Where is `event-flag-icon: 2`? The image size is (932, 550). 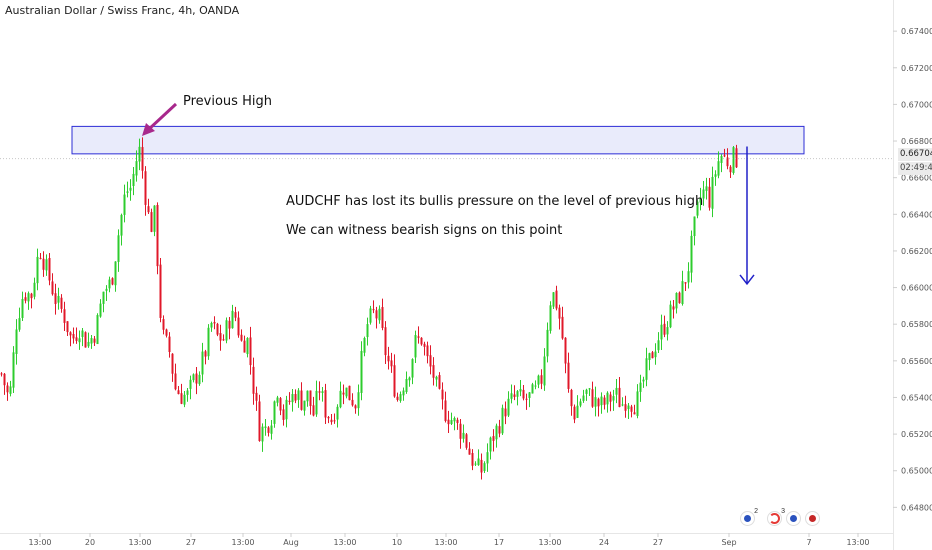
event-flag-icon: 2 is located at coordinates (749, 517).